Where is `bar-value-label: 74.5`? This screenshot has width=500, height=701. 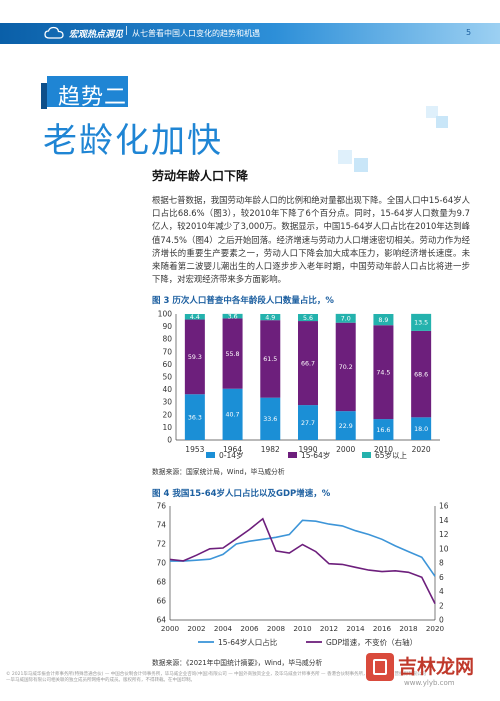
bar-value-label: 74.5 is located at coordinates (383, 372).